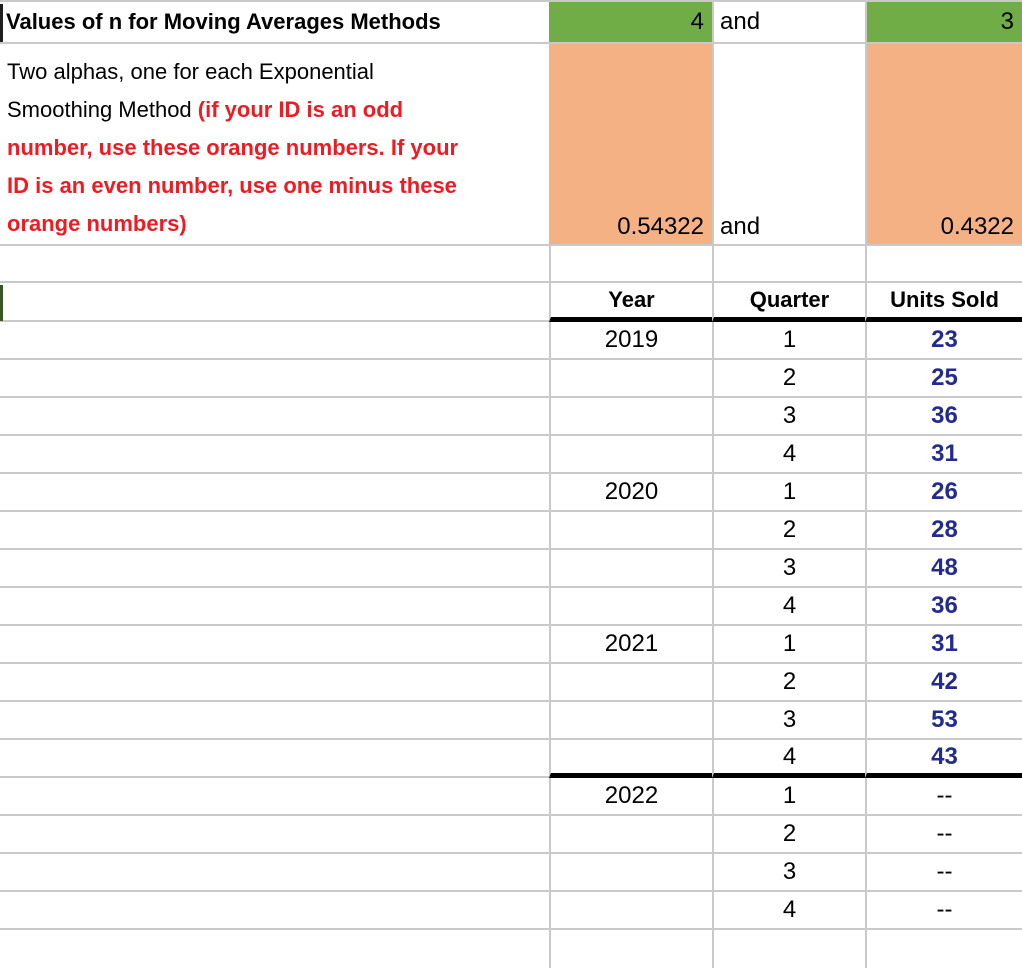 This screenshot has height=968, width=1022. I want to click on header-year: Year, so click(630, 302).